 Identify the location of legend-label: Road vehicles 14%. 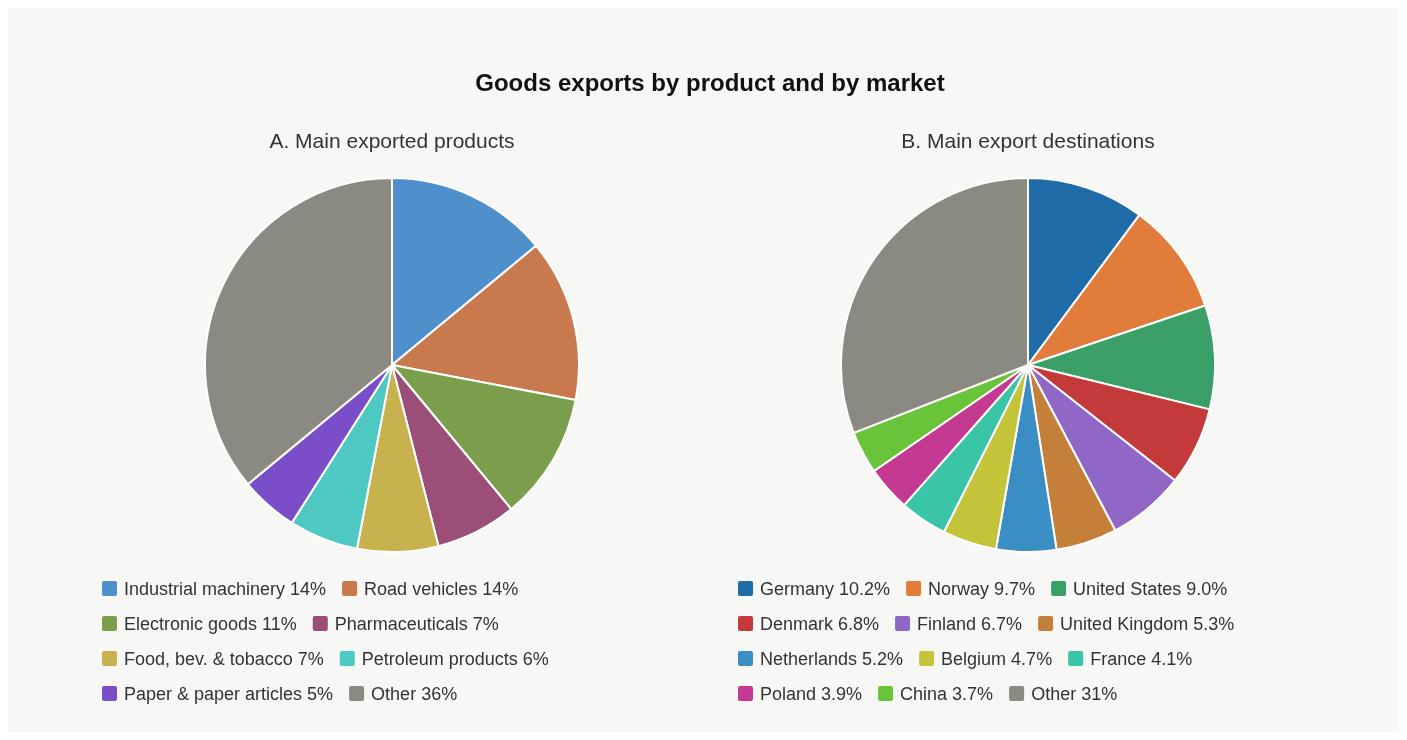
(441, 589).